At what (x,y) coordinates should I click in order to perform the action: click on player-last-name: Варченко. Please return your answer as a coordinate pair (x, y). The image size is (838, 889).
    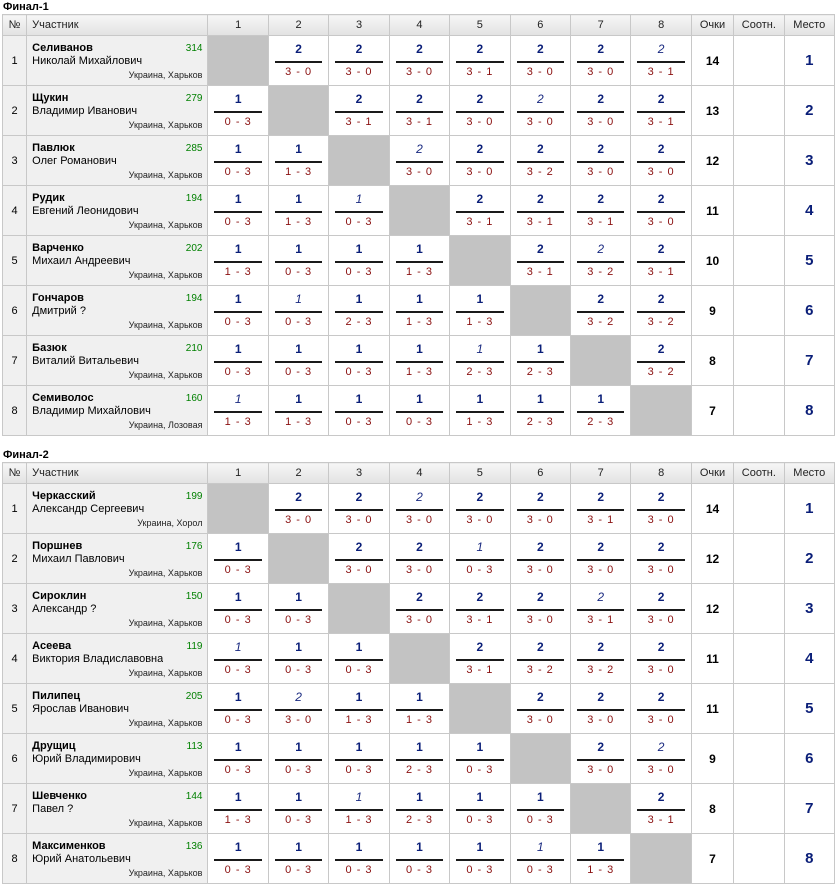
    Looking at the image, I should click on (58, 248).